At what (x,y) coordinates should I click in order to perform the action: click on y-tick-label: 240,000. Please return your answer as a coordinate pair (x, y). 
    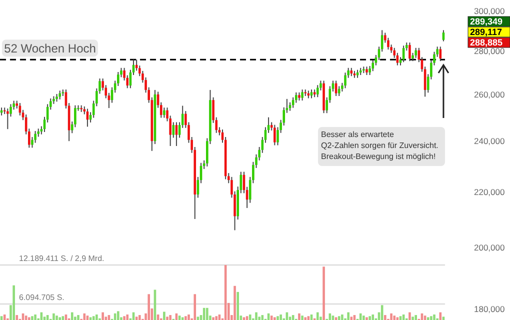
    Looking at the image, I should click on (489, 141).